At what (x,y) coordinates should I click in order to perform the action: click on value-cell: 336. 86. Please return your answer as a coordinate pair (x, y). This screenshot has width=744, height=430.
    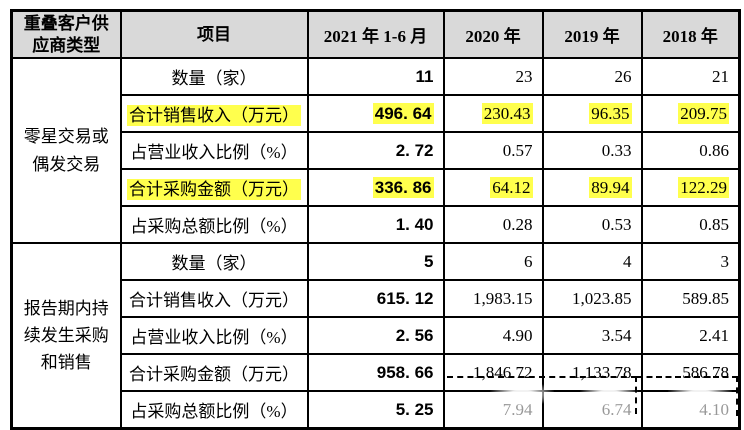
    Looking at the image, I should click on (375, 187).